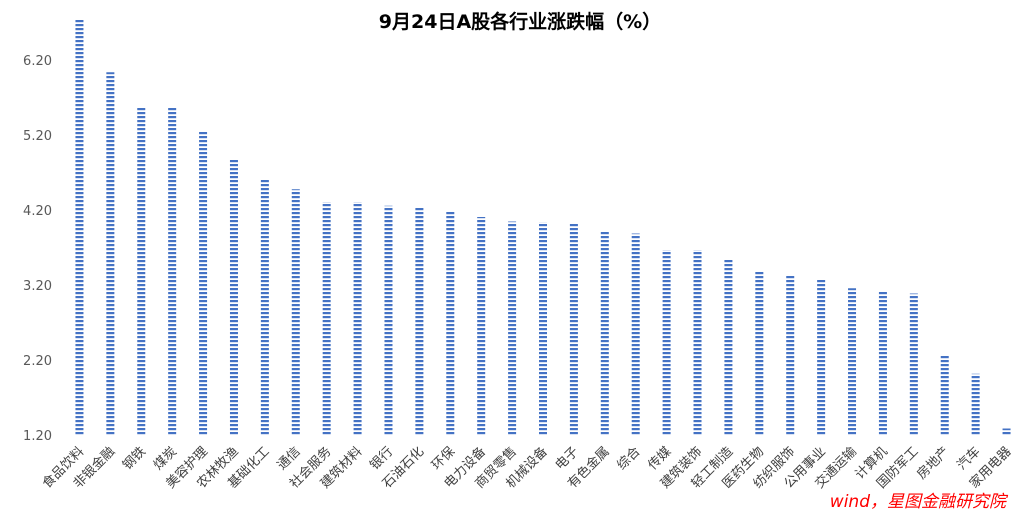 This screenshot has width=1031, height=521. Describe the element at coordinates (37, 361) in the screenshot. I see `y-tick-label: 2.20` at that location.